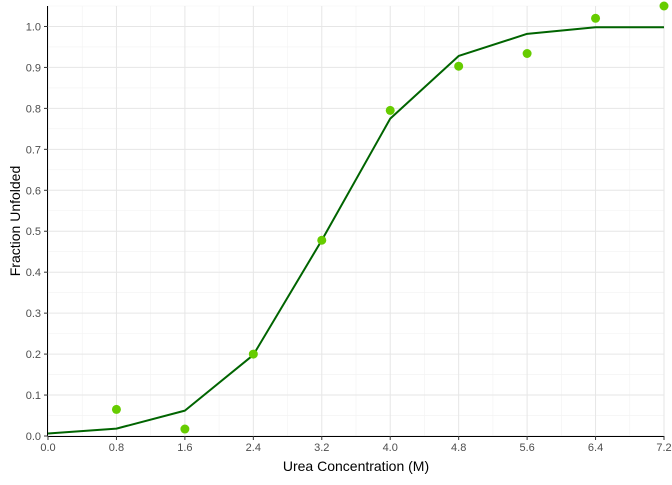  Describe the element at coordinates (33, 150) in the screenshot. I see `y-tick-label: 0.7` at that location.